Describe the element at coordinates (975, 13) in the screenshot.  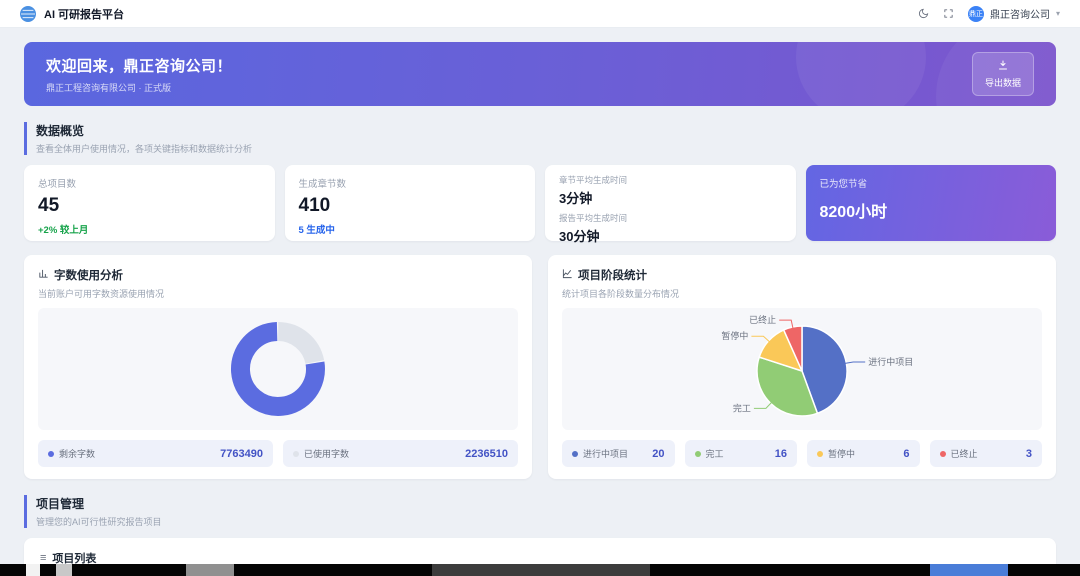
I see `avatar: 鼎正` at that location.